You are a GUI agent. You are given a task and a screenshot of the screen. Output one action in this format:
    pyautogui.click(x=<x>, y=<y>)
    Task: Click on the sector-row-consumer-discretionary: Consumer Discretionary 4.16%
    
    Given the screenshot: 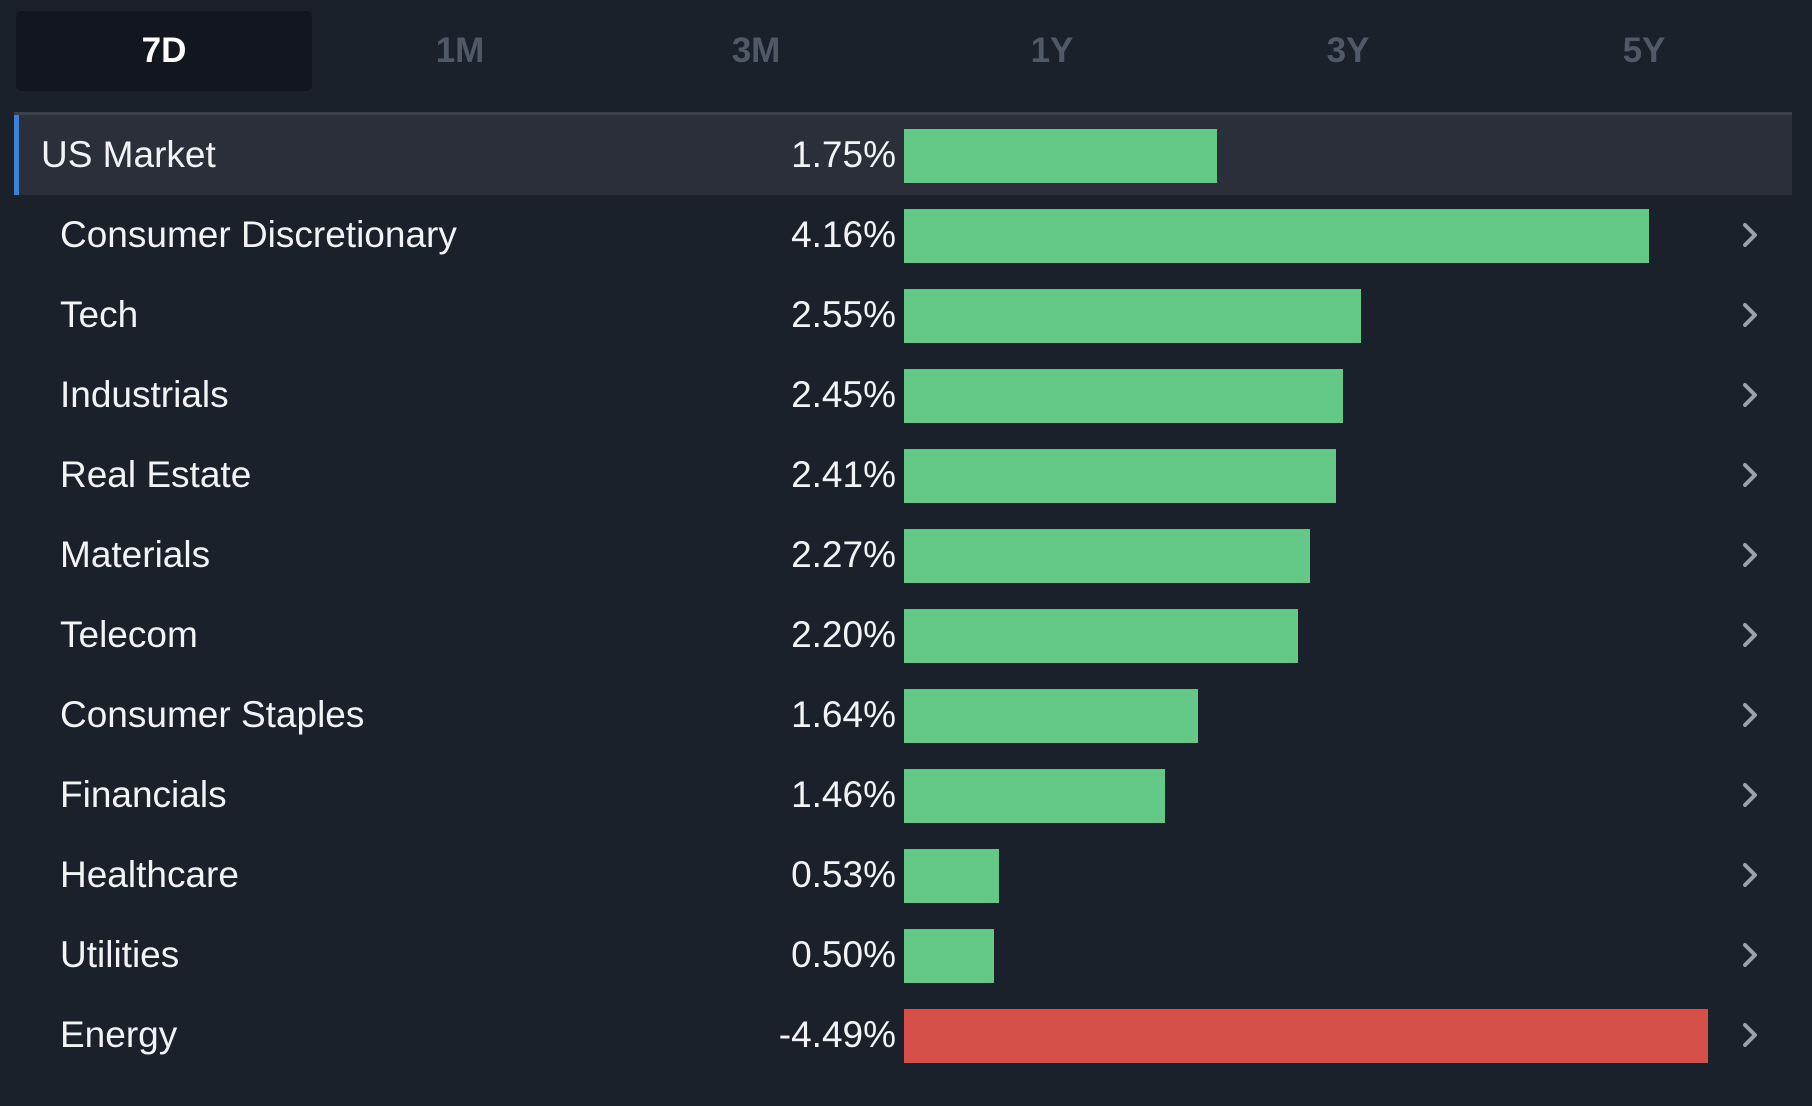 What is the action you would take?
    pyautogui.click(x=903, y=235)
    